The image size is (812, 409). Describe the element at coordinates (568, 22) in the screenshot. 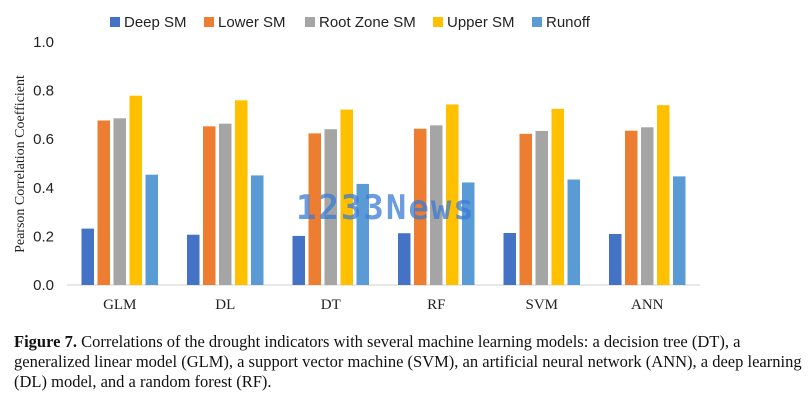

I see `legend-label: Runoff` at that location.